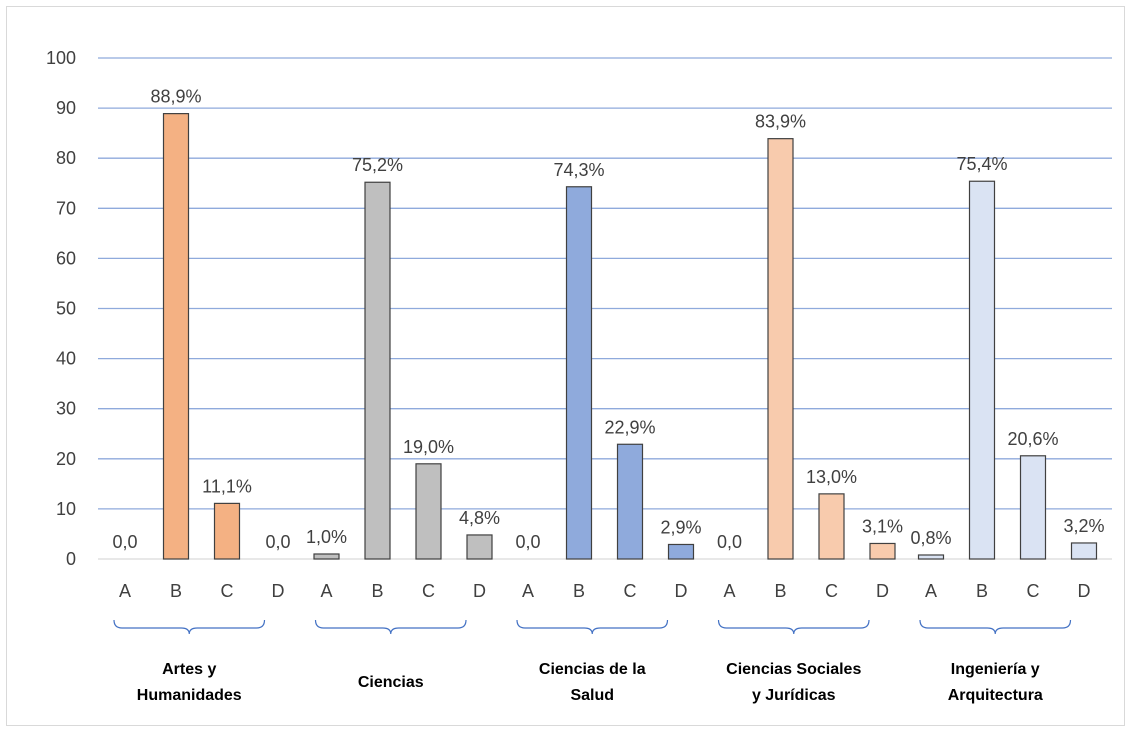  Describe the element at coordinates (1032, 439) in the screenshot. I see `data-label: 20,6%` at that location.